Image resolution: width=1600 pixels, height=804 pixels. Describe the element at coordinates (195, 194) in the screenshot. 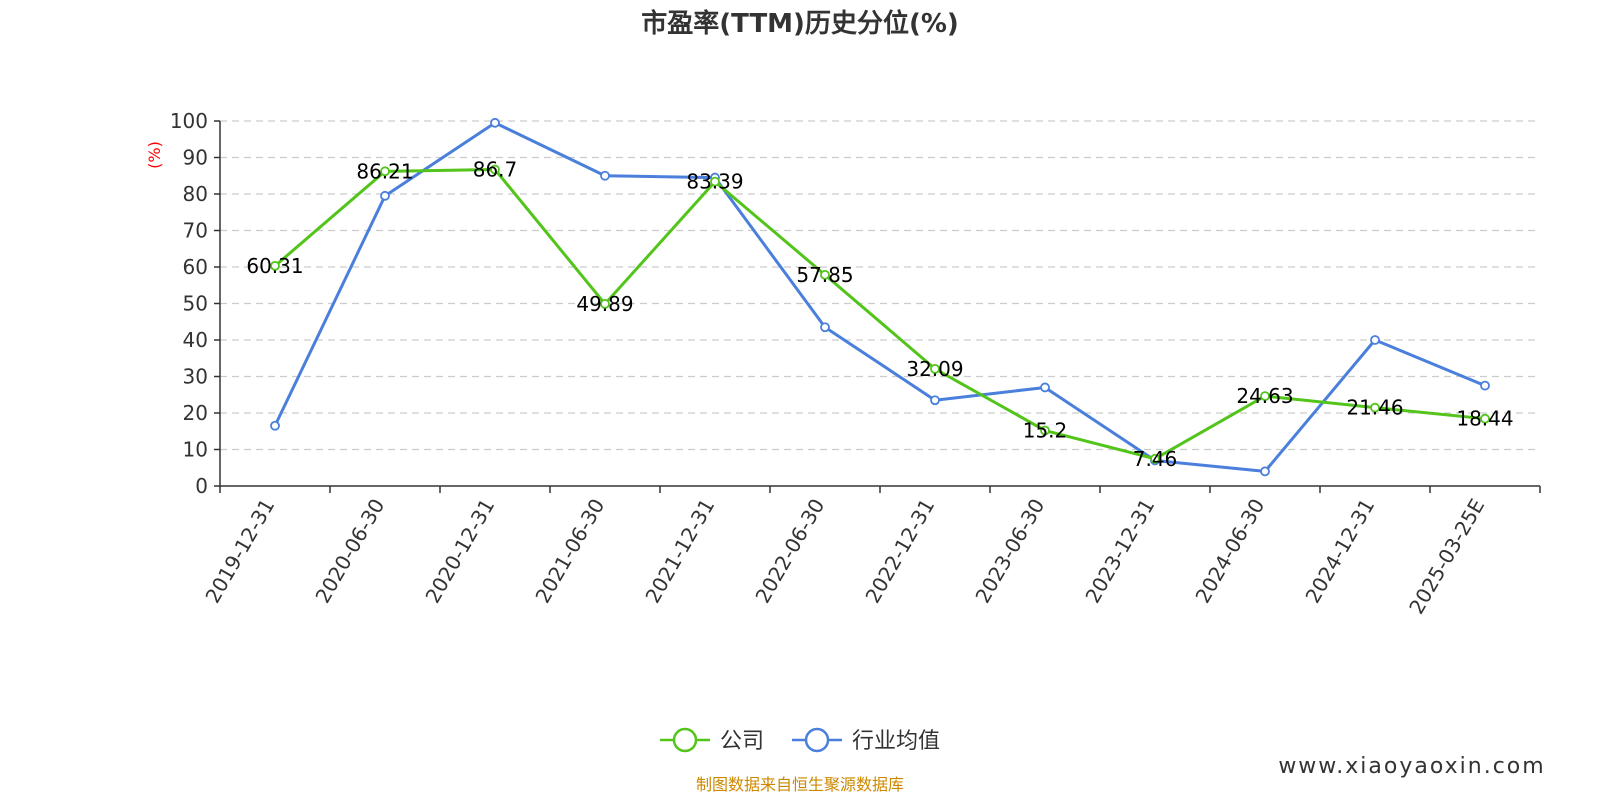

I see `y-tick-label: 80` at that location.